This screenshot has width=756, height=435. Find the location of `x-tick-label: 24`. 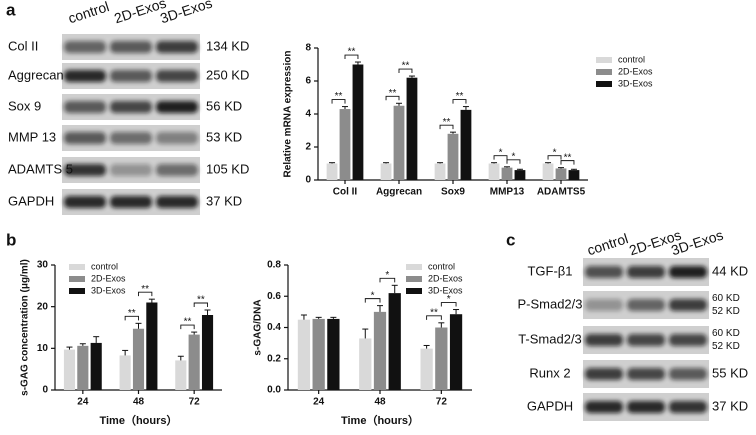

x-tick-label: 24 is located at coordinates (319, 402).